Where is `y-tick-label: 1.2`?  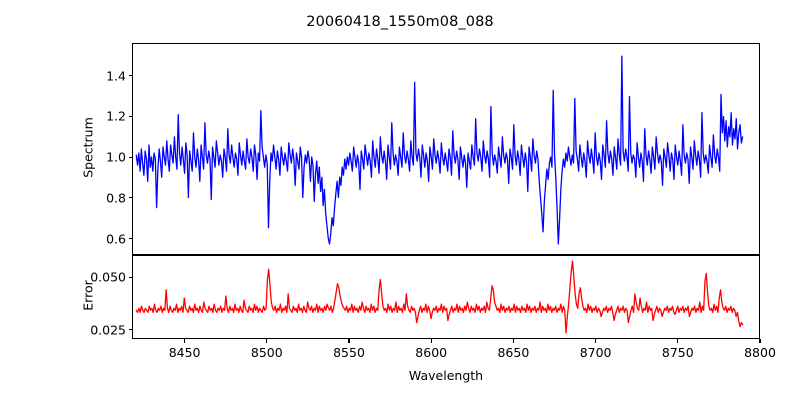
y-tick-label: 1.2 is located at coordinates (116, 116).